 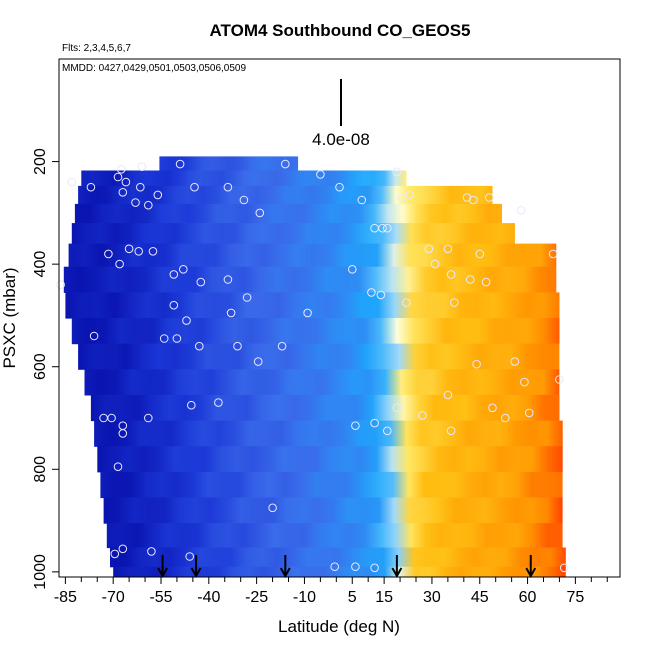 What do you see at coordinates (40, 161) in the screenshot?
I see `y-tick-label: 200` at bounding box center [40, 161].